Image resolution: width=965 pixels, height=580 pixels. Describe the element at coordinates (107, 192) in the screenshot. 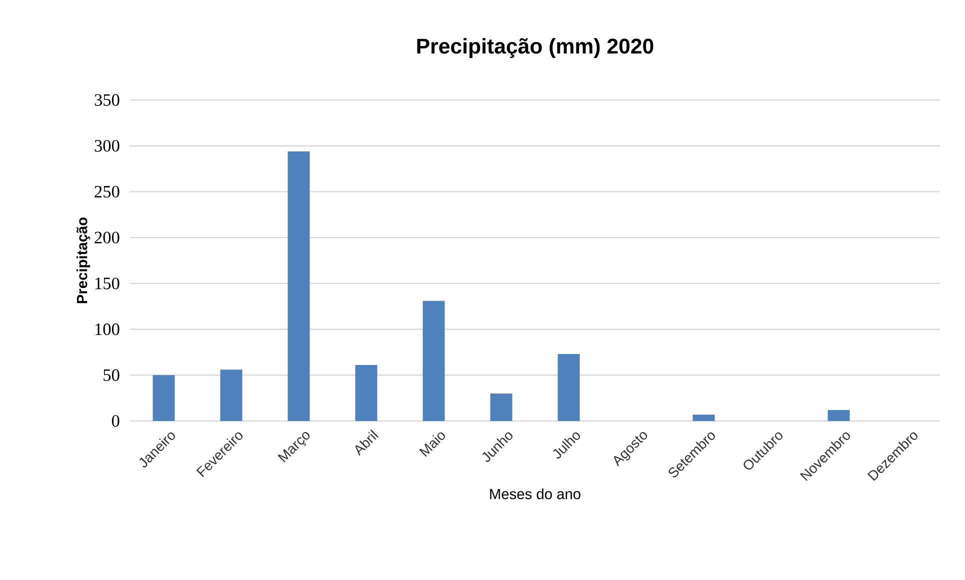

I see `y-tick-label: 250` at that location.